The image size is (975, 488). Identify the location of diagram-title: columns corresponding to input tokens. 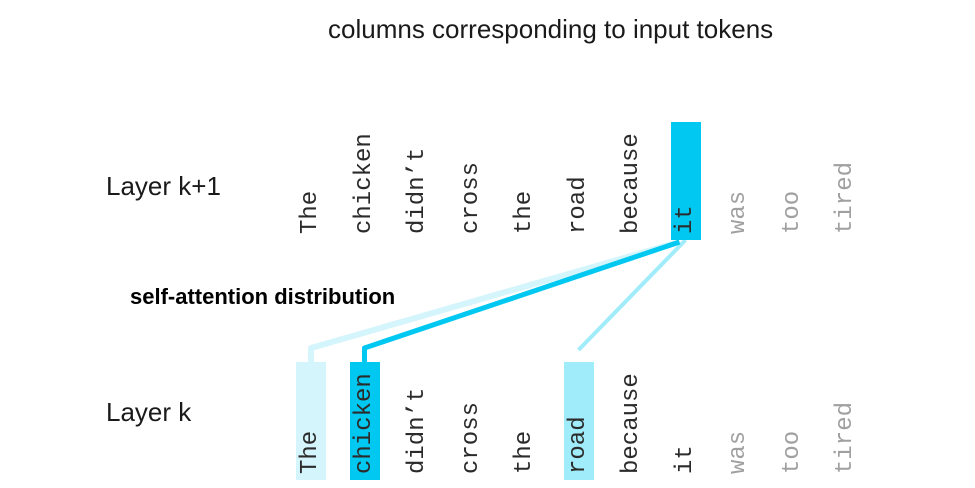
(551, 29).